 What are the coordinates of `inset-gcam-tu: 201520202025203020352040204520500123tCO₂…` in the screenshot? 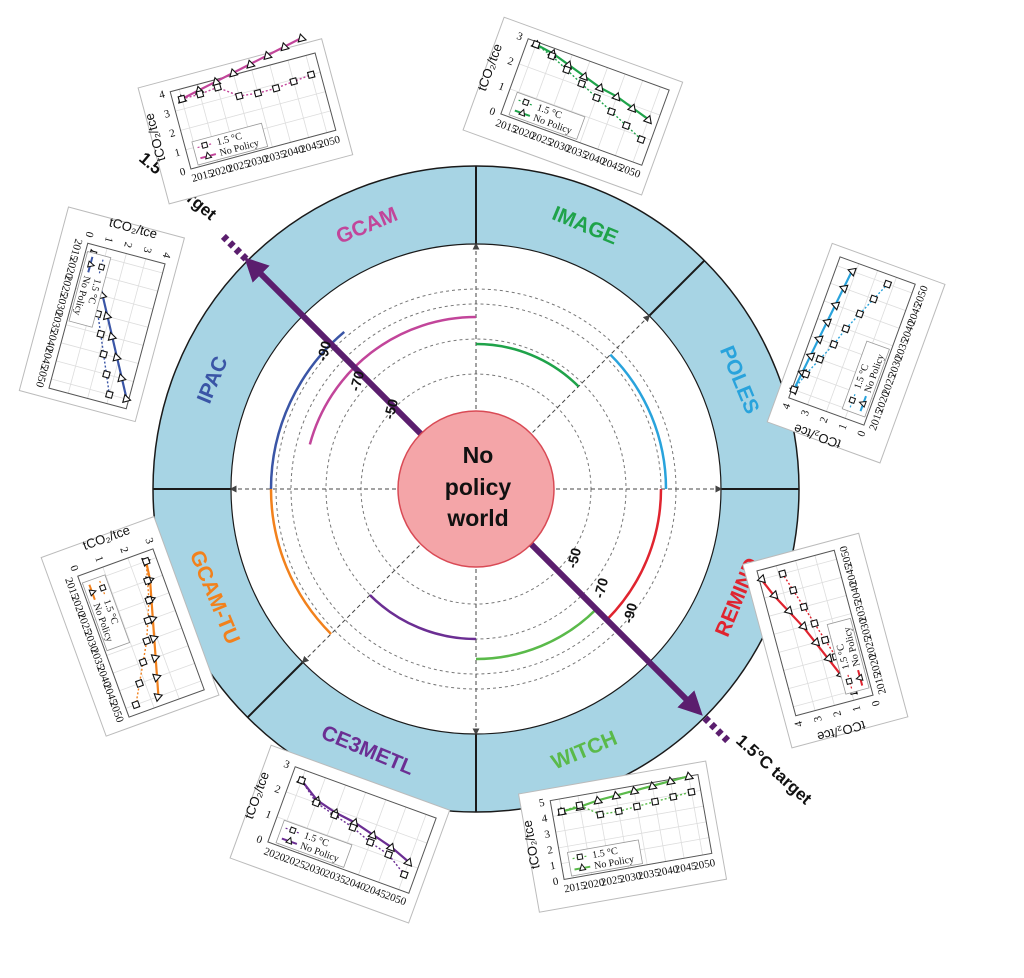 It's located at (130, 626).